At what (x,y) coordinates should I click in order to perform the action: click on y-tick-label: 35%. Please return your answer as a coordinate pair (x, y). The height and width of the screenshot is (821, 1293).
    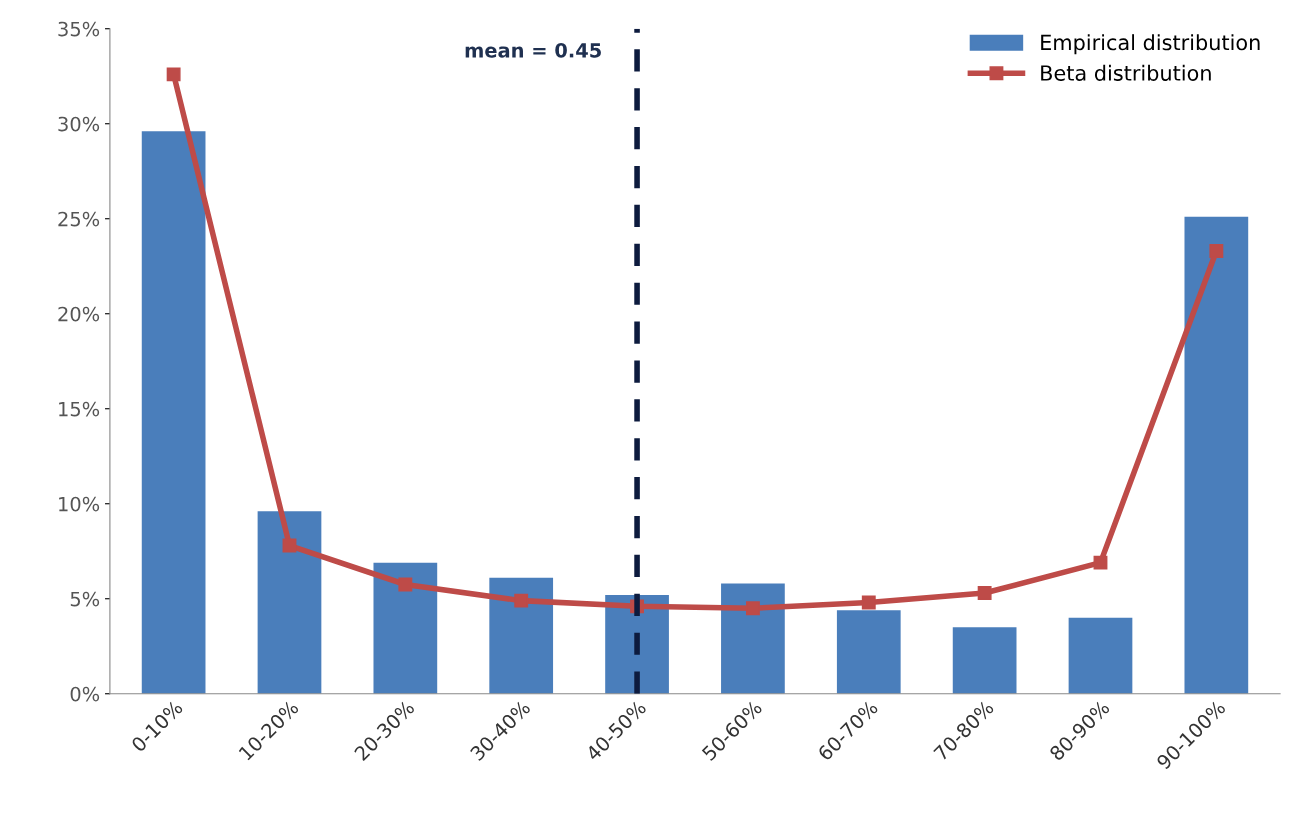
    Looking at the image, I should click on (79, 29).